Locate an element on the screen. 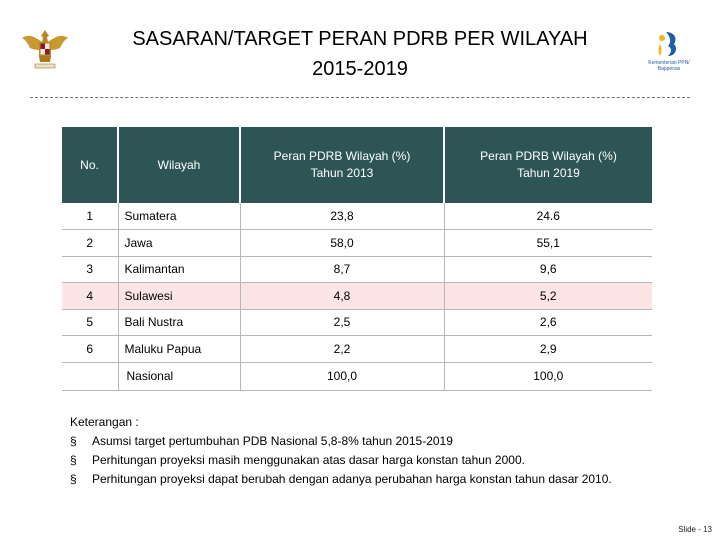  cell-2013: 8,7 is located at coordinates (341, 269).